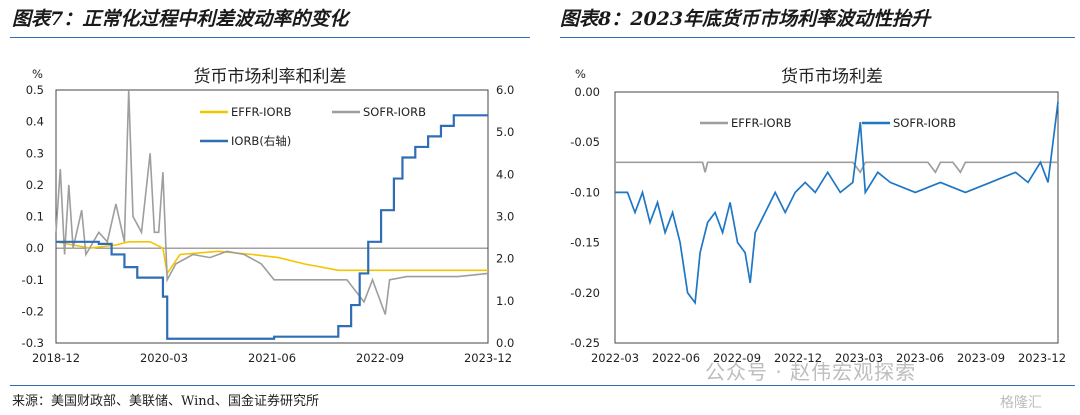 The height and width of the screenshot is (415, 1080). Describe the element at coordinates (505, 132) in the screenshot. I see `right-axis-tick-label: 5.0` at that location.